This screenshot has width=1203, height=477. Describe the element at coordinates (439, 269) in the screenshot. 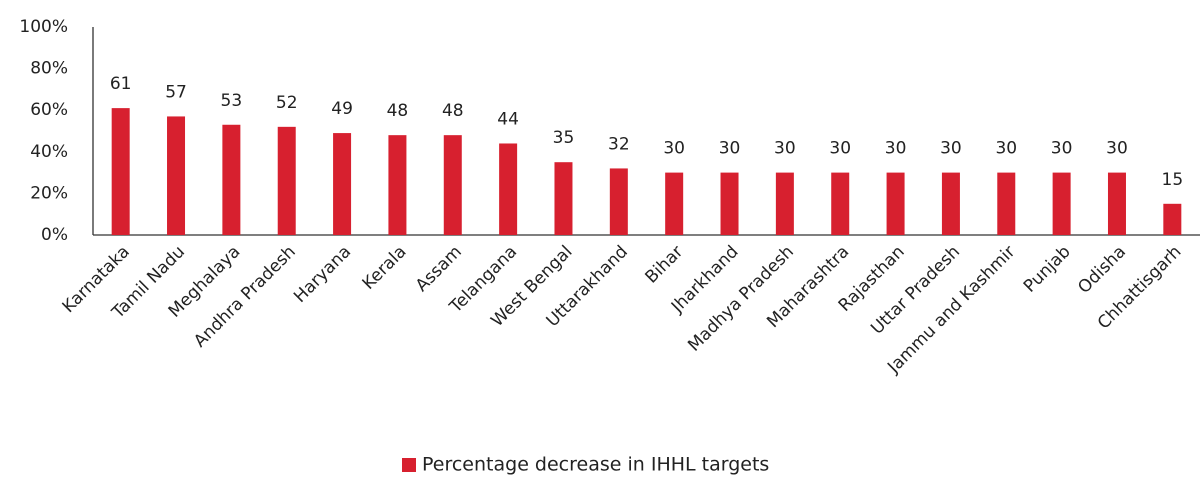

I see `x-tick-label: Assam` at that location.